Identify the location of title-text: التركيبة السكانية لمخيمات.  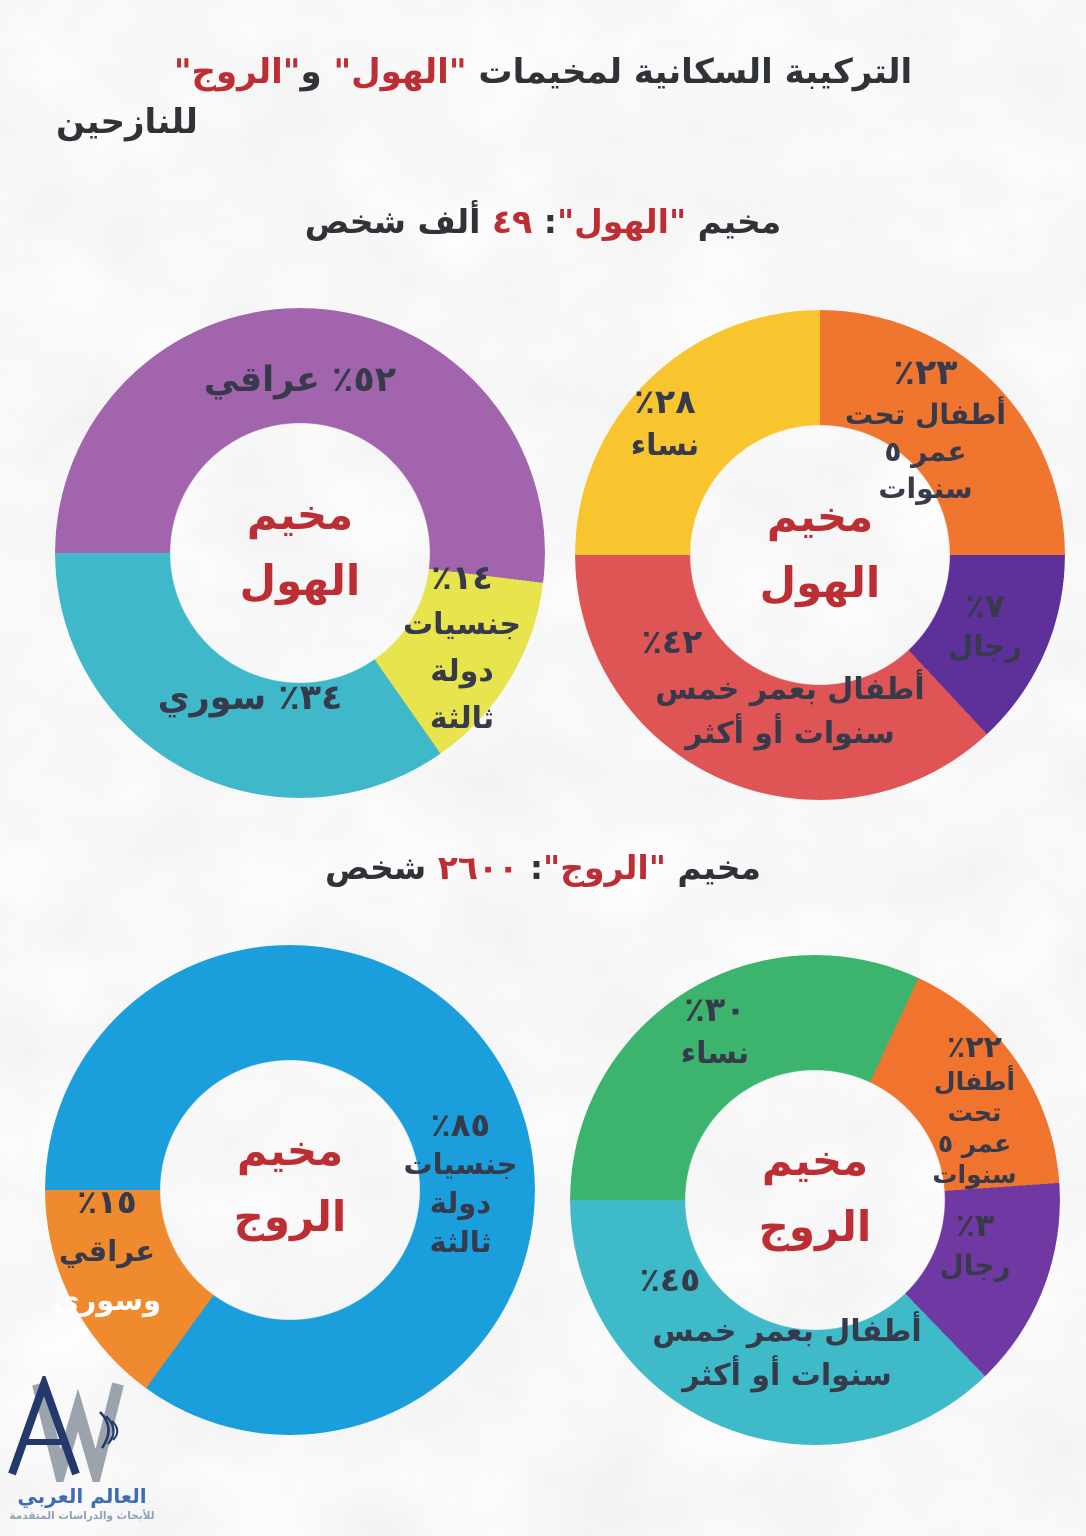
(689, 72).